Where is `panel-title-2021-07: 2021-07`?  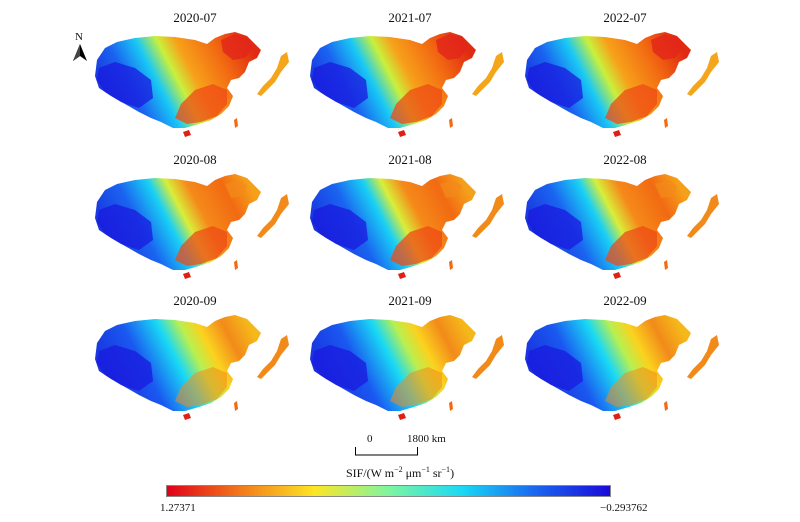 panel-title-2021-07: 2021-07 is located at coordinates (410, 17).